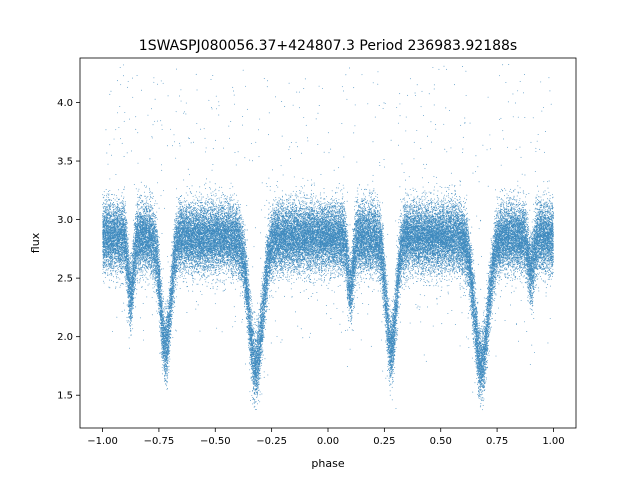  Describe the element at coordinates (553, 441) in the screenshot. I see `x-tick-label: 1.00` at that location.